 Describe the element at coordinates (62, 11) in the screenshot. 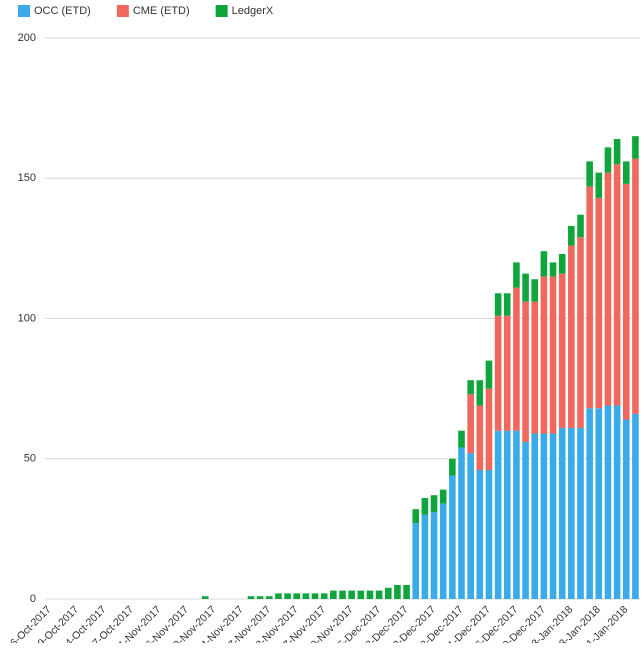

I see `legend-label: OCC (ETD)` at that location.